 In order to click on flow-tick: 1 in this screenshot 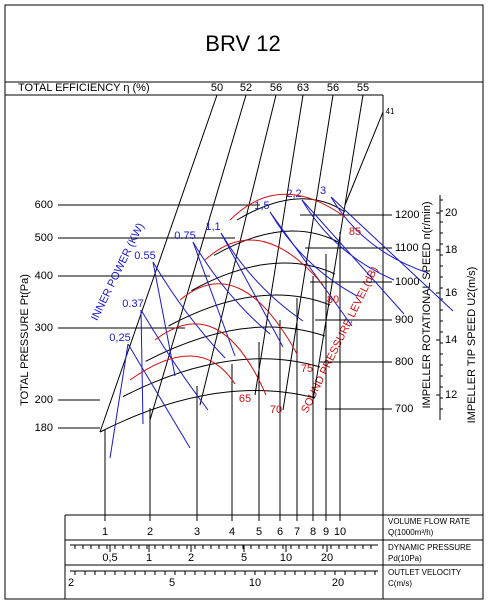, I will do `click(105, 532)`.